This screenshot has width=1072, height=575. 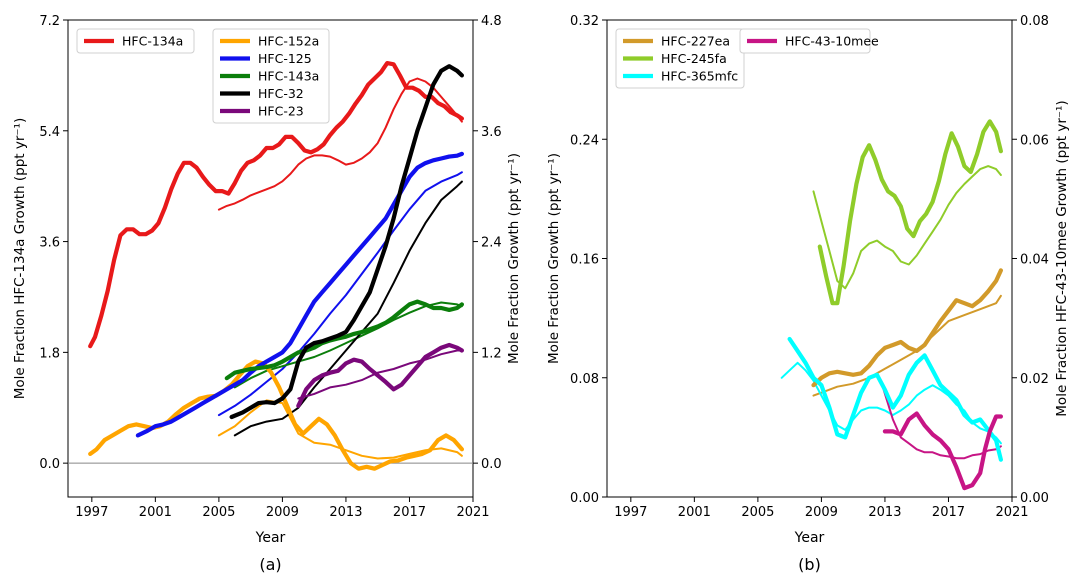 I want to click on y-right-tick-label: 3.6, so click(x=491, y=132).